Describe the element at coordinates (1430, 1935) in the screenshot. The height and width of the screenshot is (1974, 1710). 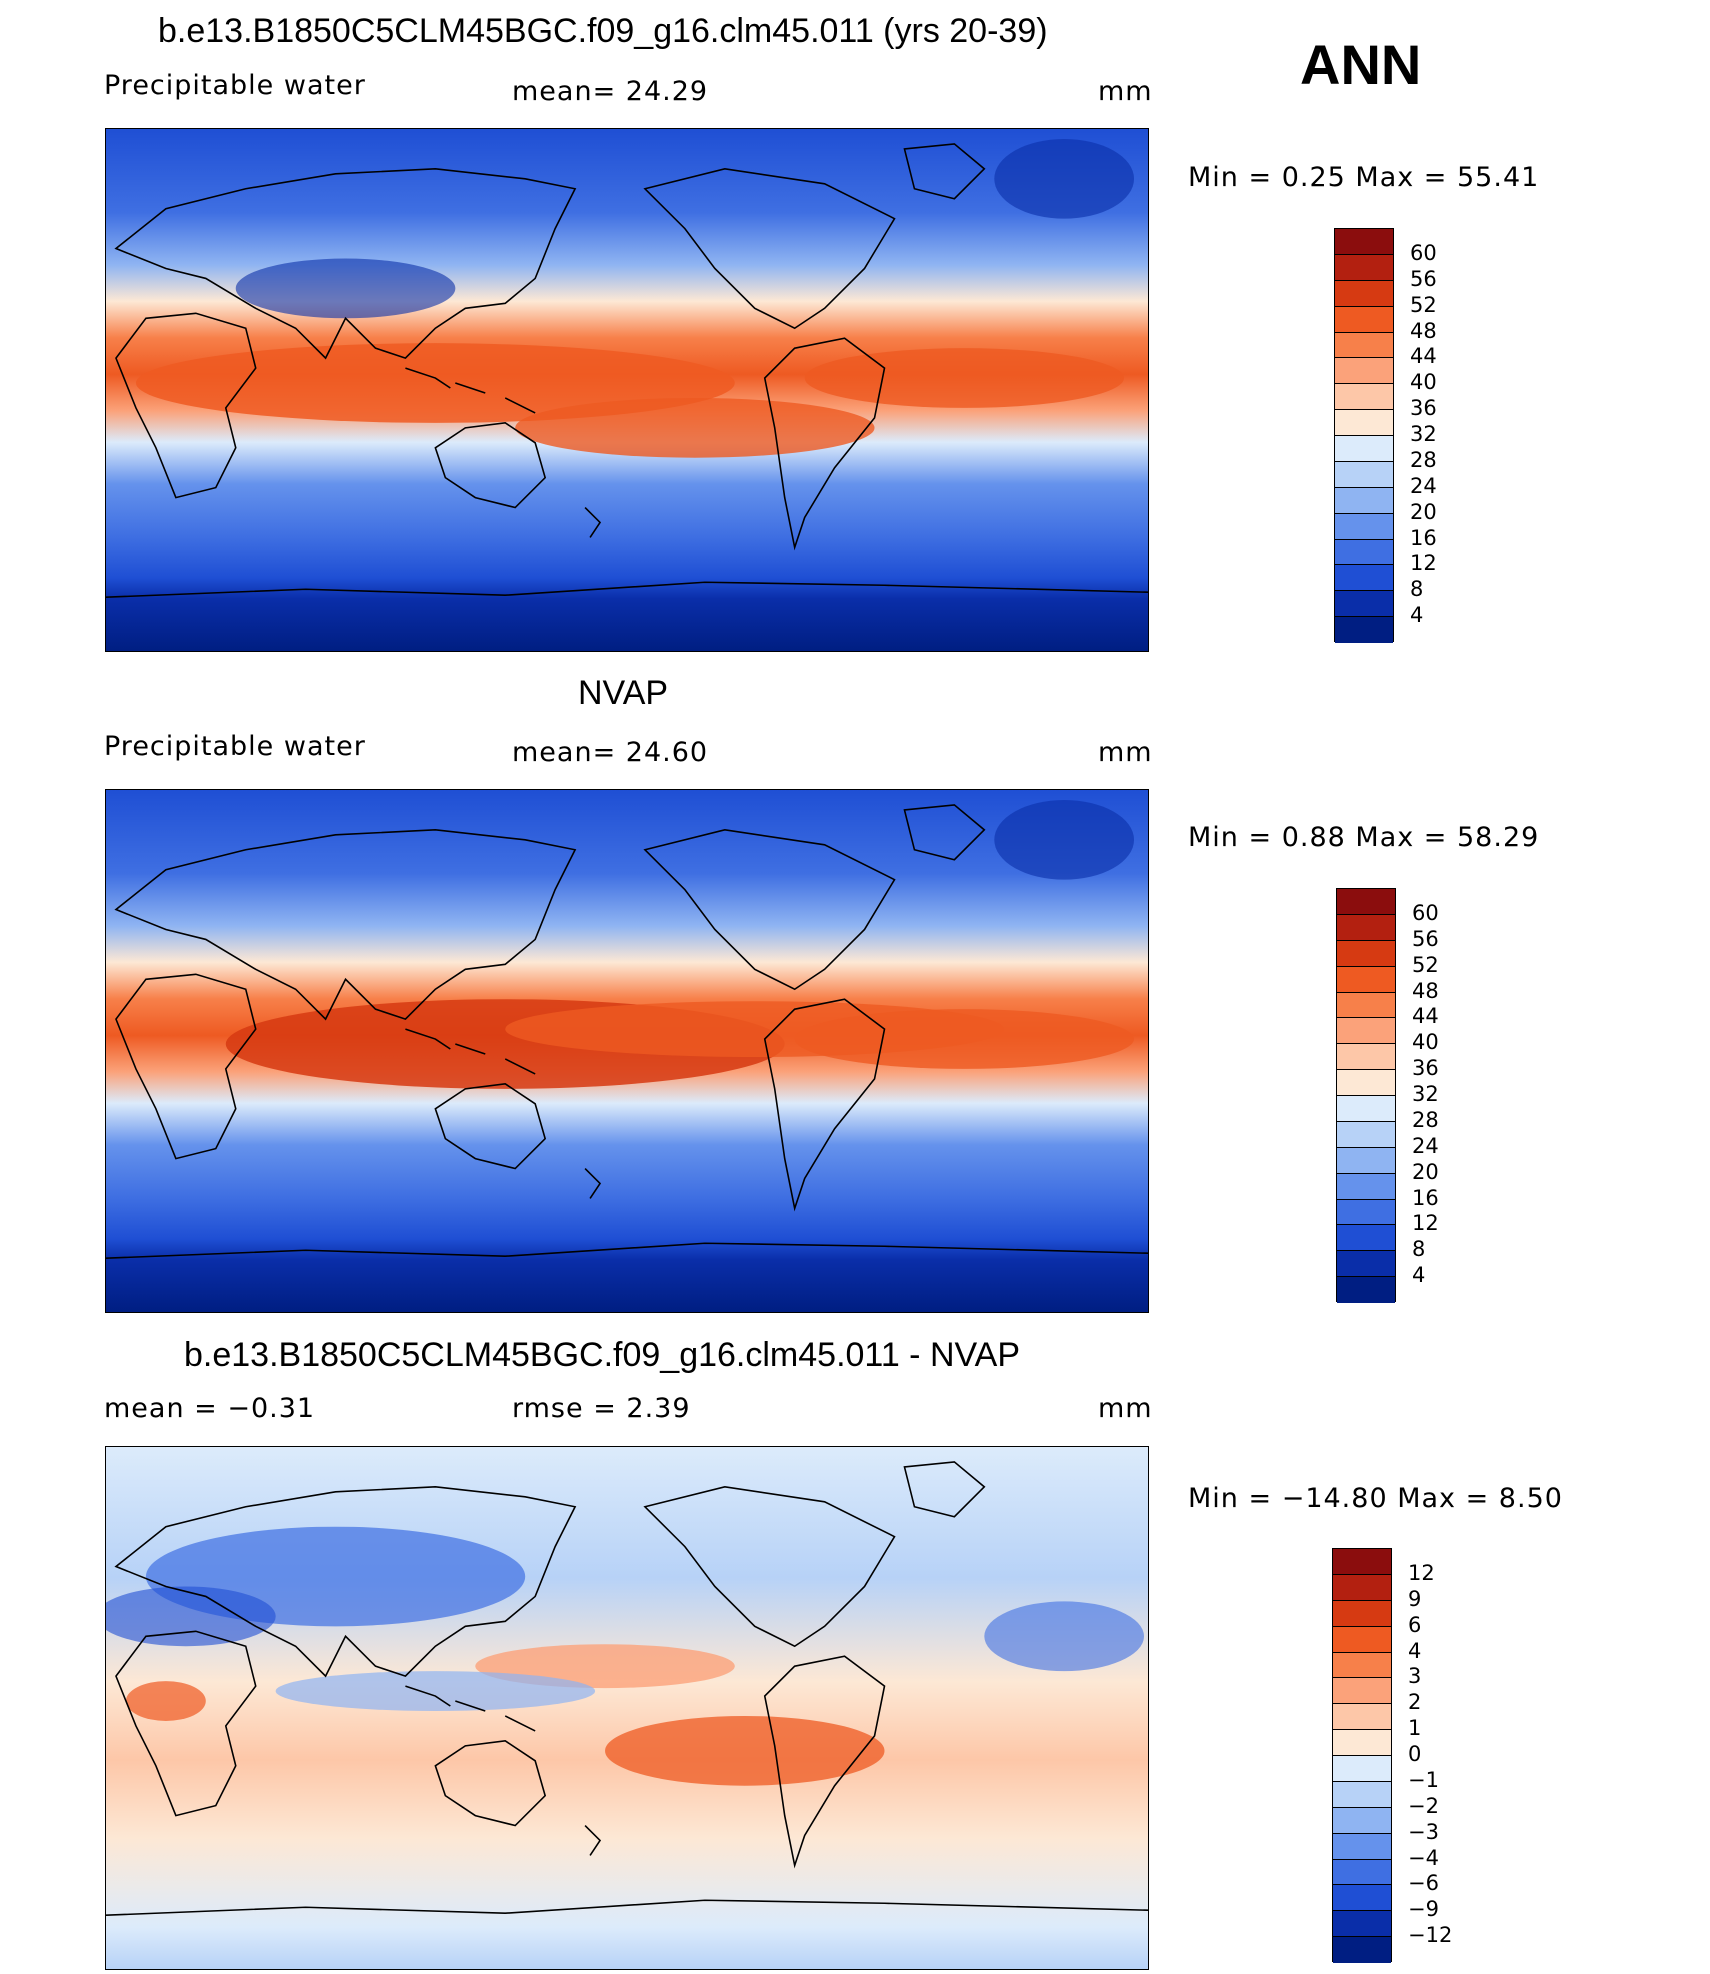
I see `colorbar-tick-label: −12` at that location.